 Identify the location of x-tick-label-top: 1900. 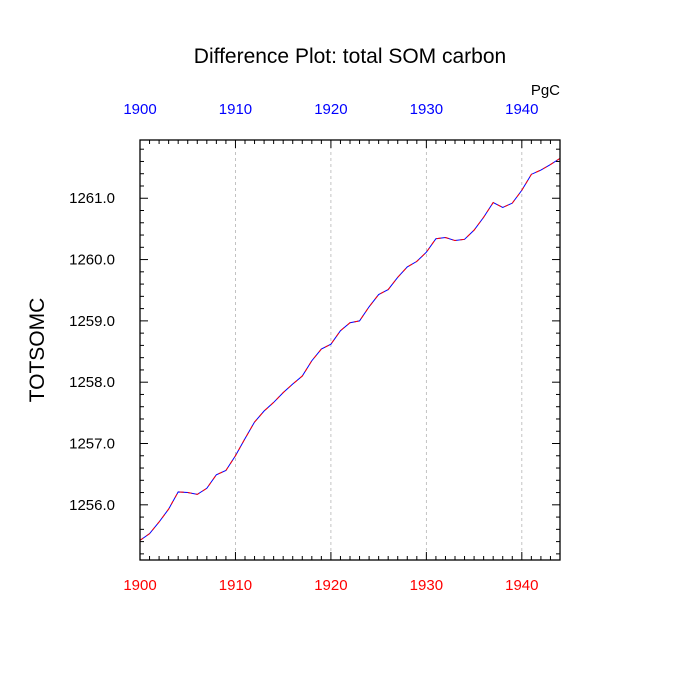
(139, 109).